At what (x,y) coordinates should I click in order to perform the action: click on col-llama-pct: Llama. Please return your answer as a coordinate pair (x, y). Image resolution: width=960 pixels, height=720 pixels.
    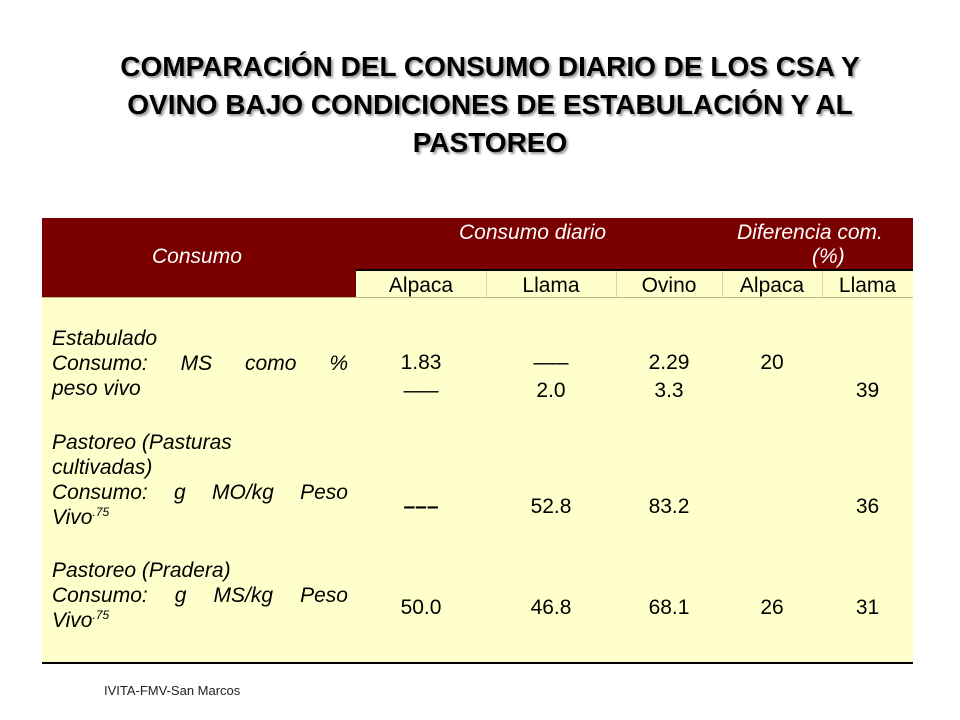
    Looking at the image, I should click on (867, 285).